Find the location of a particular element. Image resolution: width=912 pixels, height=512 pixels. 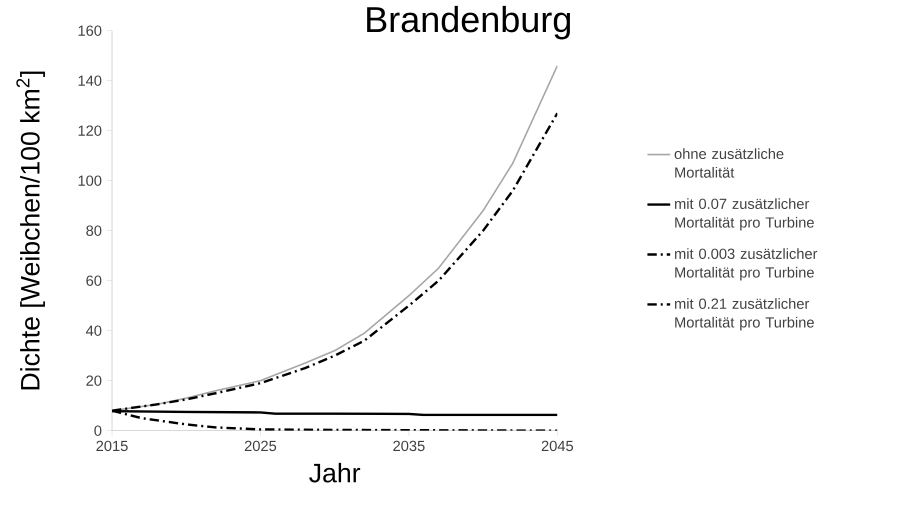

x-axis-title: Jahr is located at coordinates (334, 472).